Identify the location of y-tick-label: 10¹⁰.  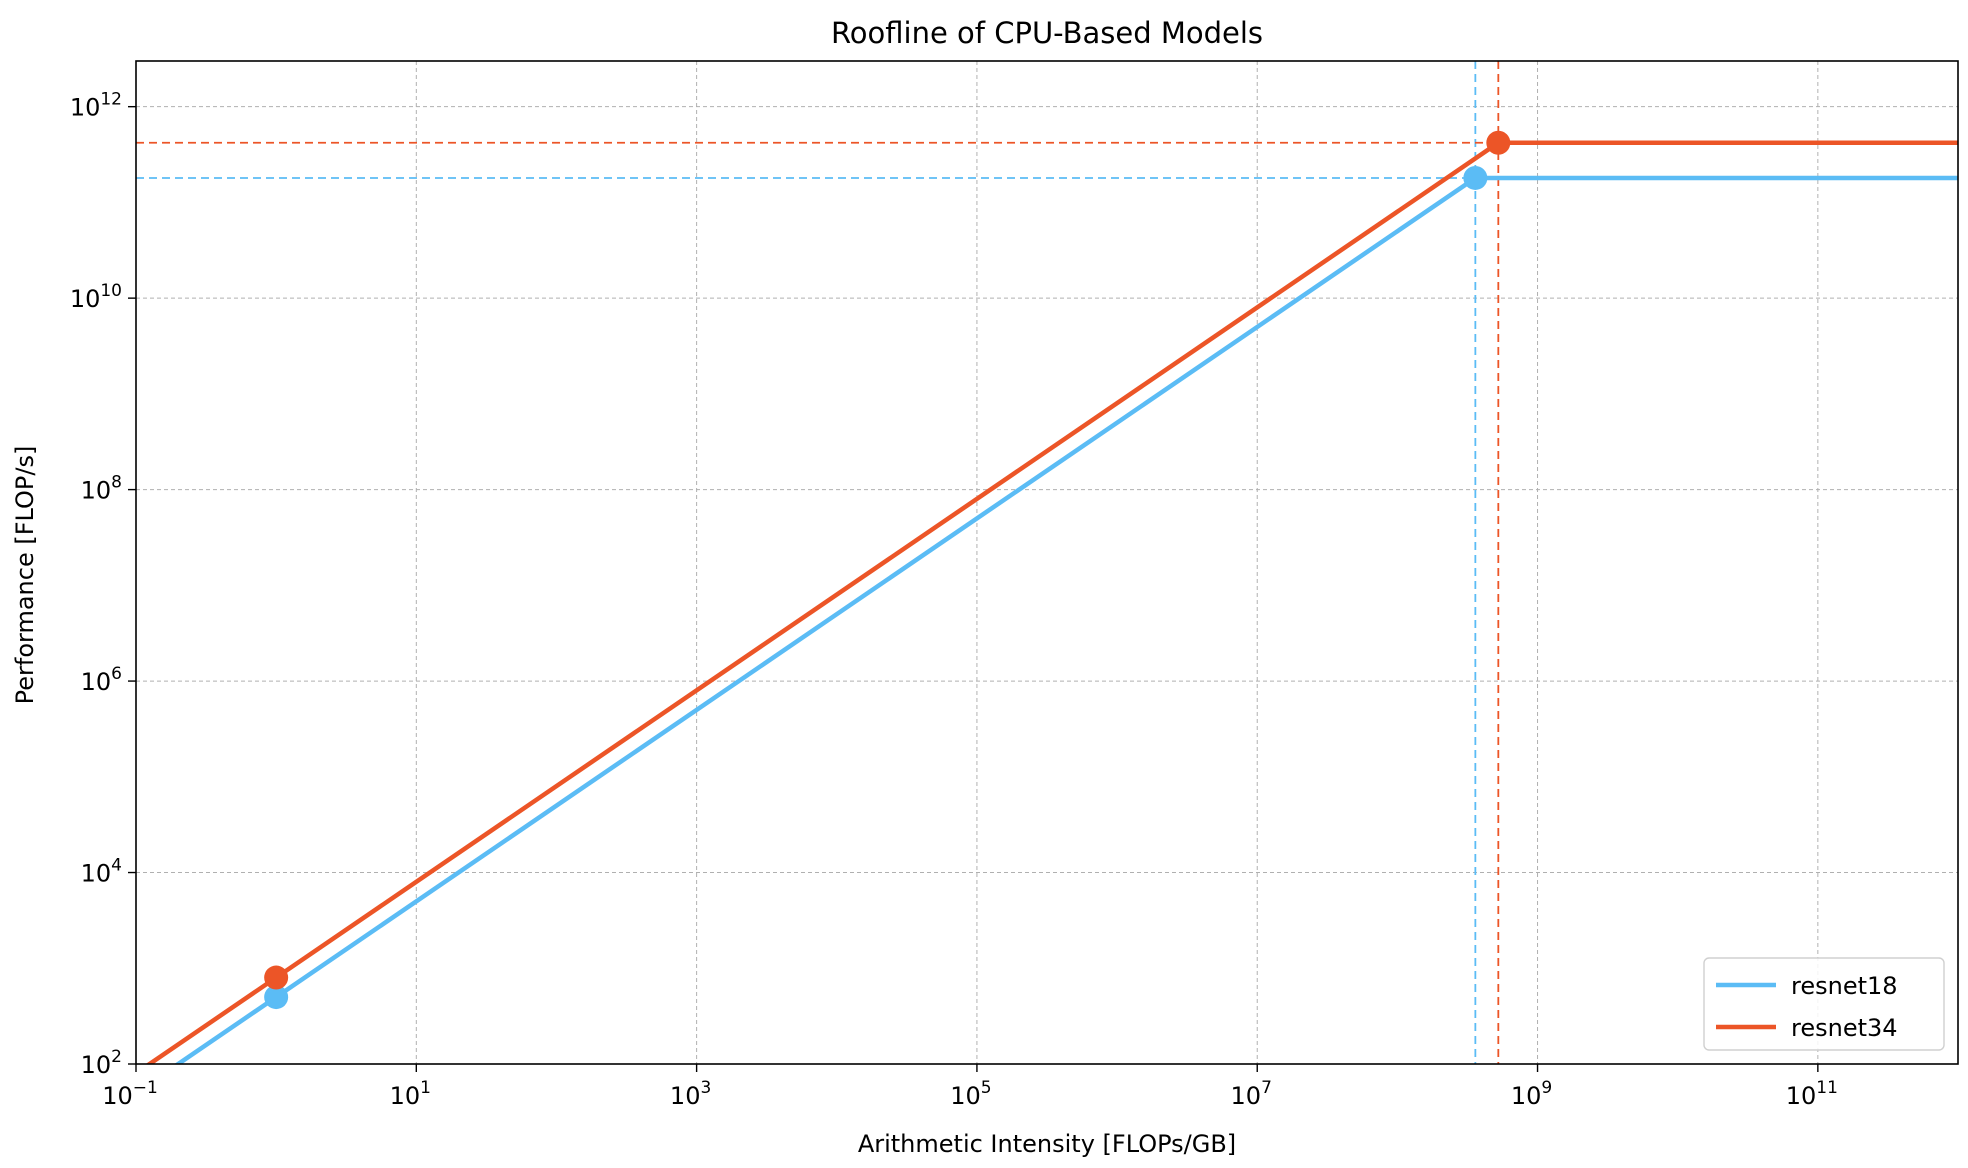
(96, 297).